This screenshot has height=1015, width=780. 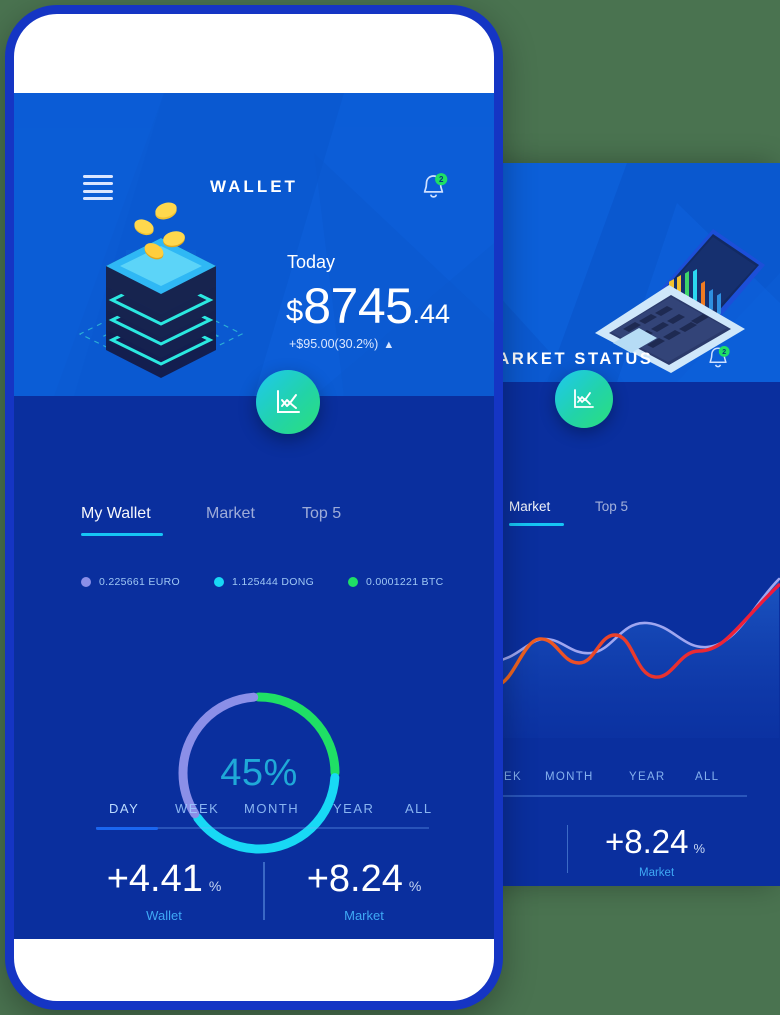 I want to click on balance-change: +$95.00(30.2%) ▲, so click(x=341, y=344).